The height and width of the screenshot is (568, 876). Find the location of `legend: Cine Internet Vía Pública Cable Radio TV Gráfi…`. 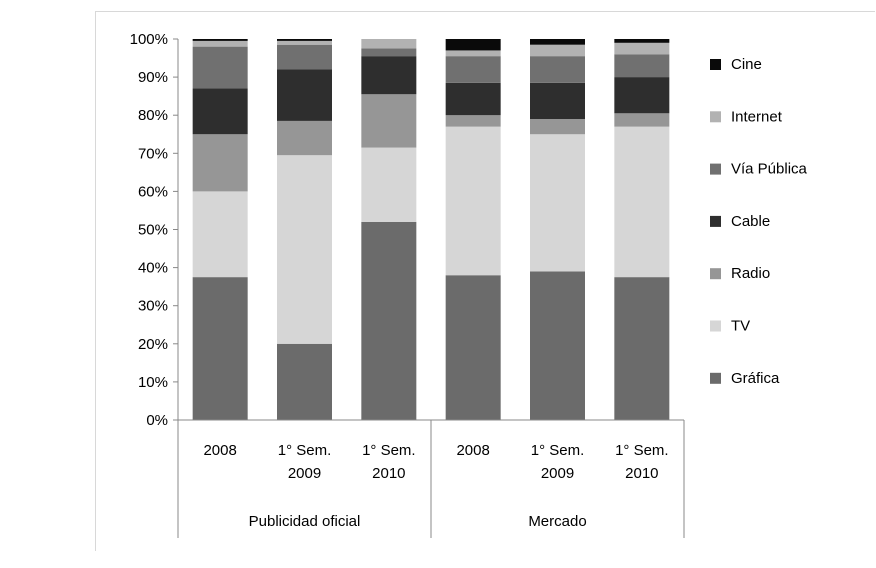

legend: Cine Internet Vía Pública Cable Radio TV Gráfi… is located at coordinates (759, 221).